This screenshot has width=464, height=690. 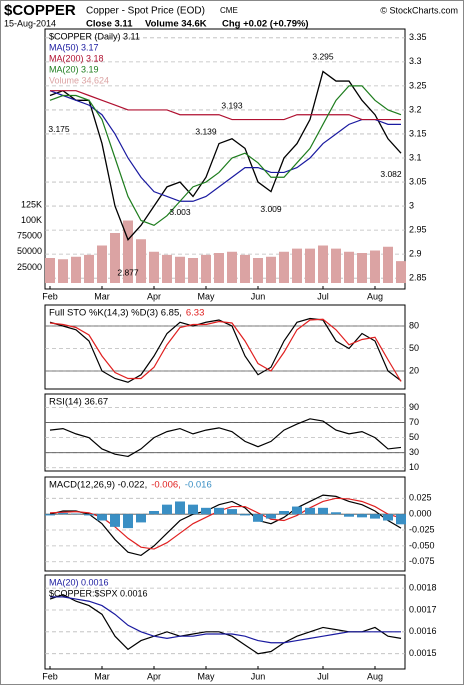 What do you see at coordinates (176, 24) in the screenshot?
I see `volume: Volume 34.6K` at bounding box center [176, 24].